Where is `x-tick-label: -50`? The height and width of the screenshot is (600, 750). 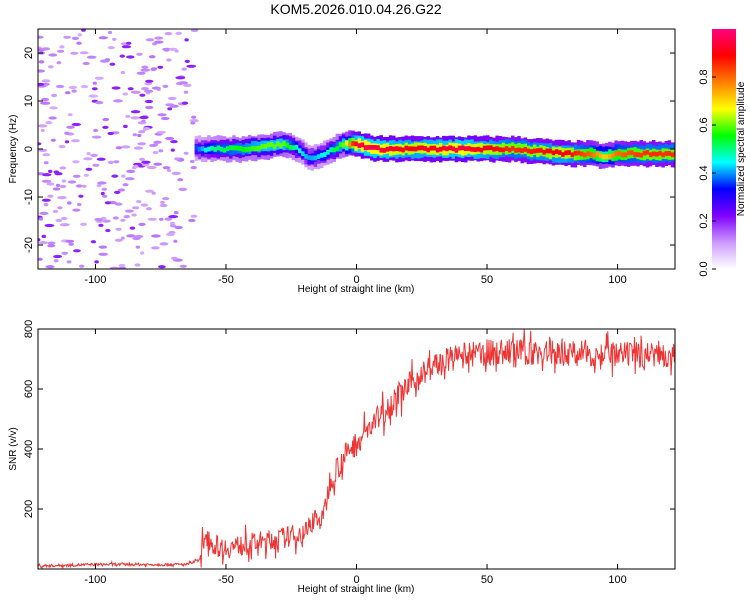 x-tick-label: -50 is located at coordinates (226, 280).